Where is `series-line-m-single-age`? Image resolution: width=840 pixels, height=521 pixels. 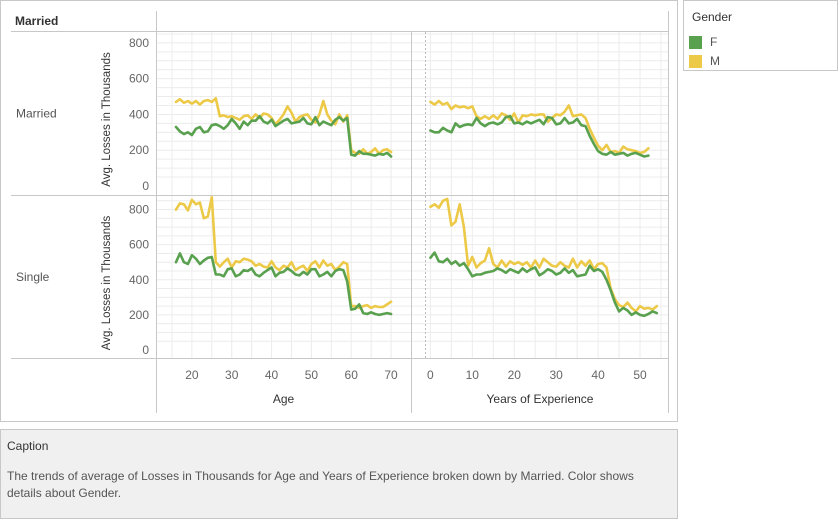 series-line-m-single-age is located at coordinates (283, 253).